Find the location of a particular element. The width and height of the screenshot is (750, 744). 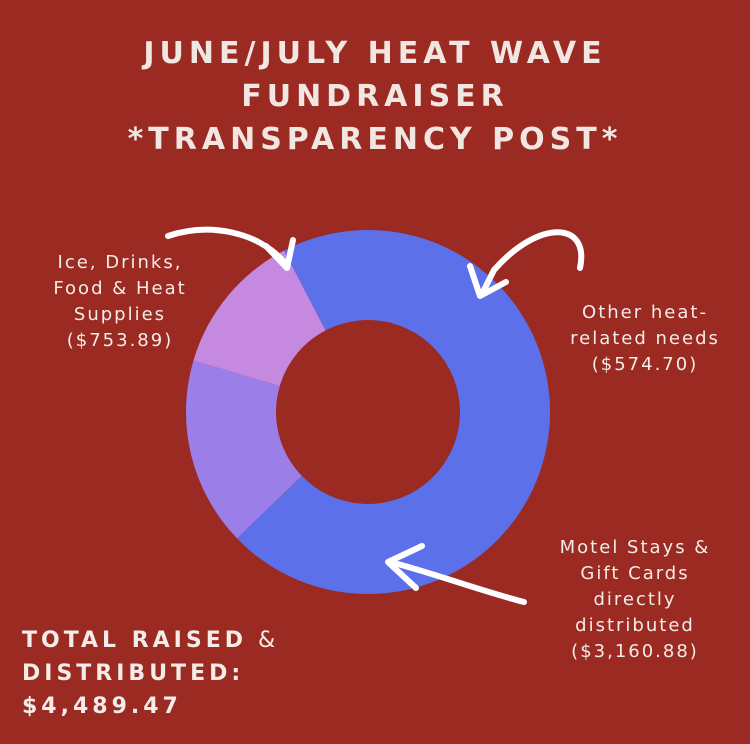

total-label-bold: TOTAL RAISED is located at coordinates (134, 640).